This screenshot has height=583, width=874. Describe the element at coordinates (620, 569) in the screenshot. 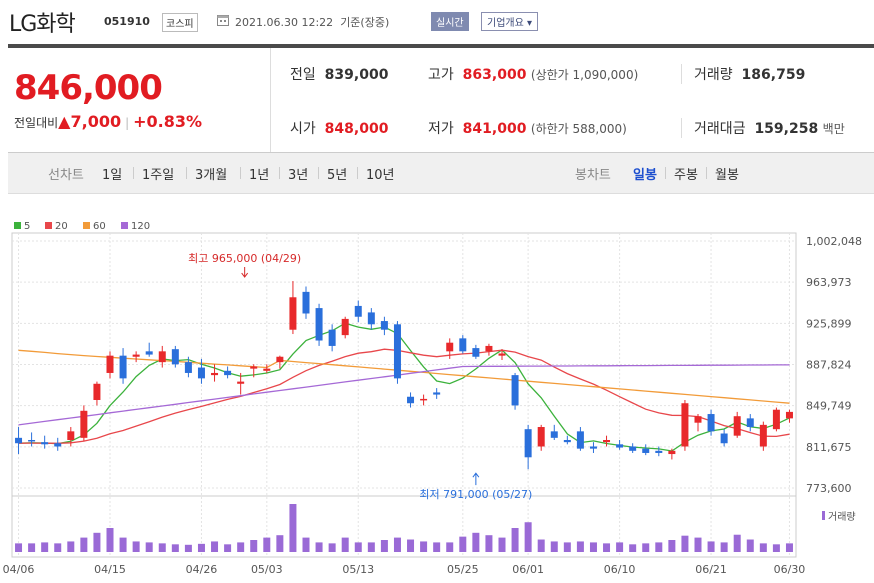

I see `x-tick-label: 06/10` at that location.